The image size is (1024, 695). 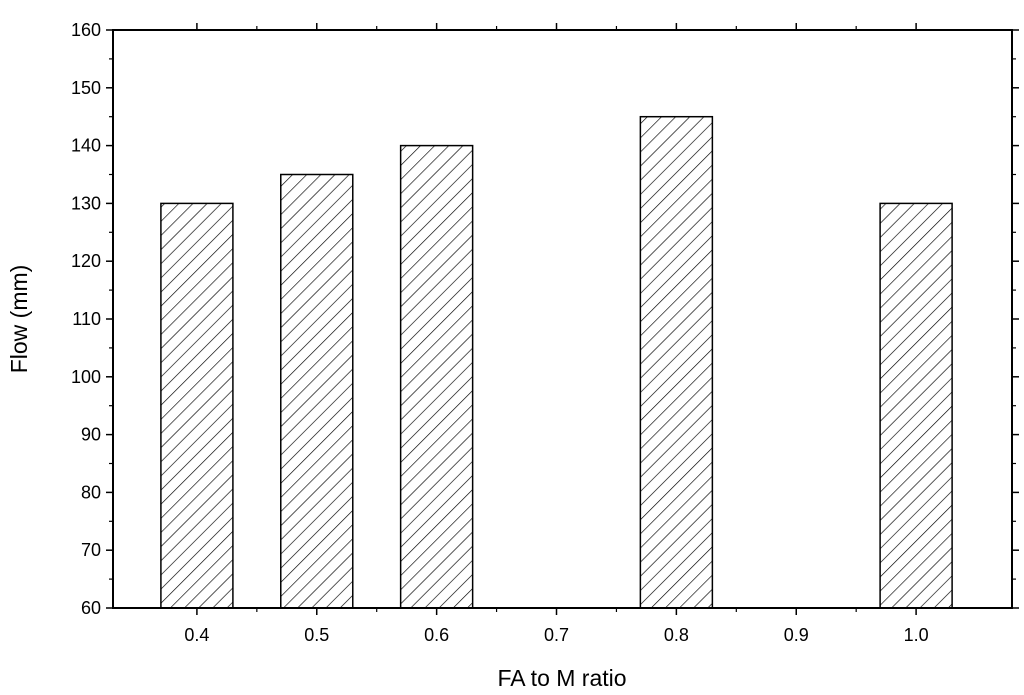 I want to click on x-tick-label: 0.8, so click(x=676, y=635).